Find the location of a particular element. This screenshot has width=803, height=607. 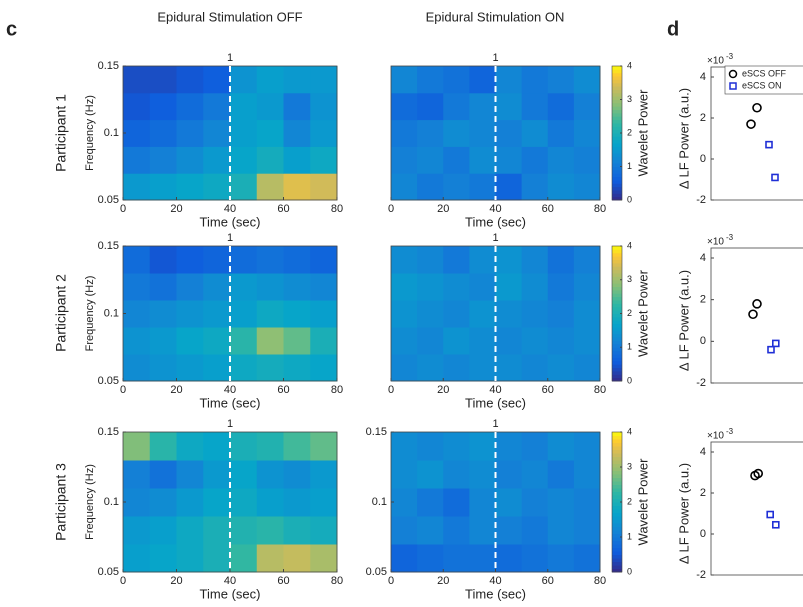

y-tick-label: -2 is located at coordinates (701, 383).